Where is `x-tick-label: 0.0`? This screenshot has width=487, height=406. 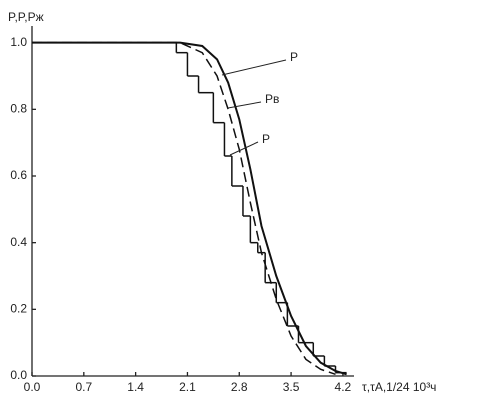 x-tick-label: 0.0 is located at coordinates (32, 387).